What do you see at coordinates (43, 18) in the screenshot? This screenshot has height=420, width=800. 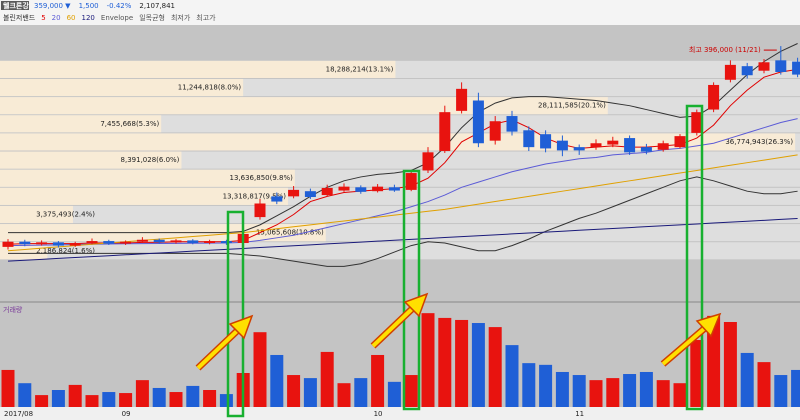 I see `legend-entry: 5` at bounding box center [43, 18].